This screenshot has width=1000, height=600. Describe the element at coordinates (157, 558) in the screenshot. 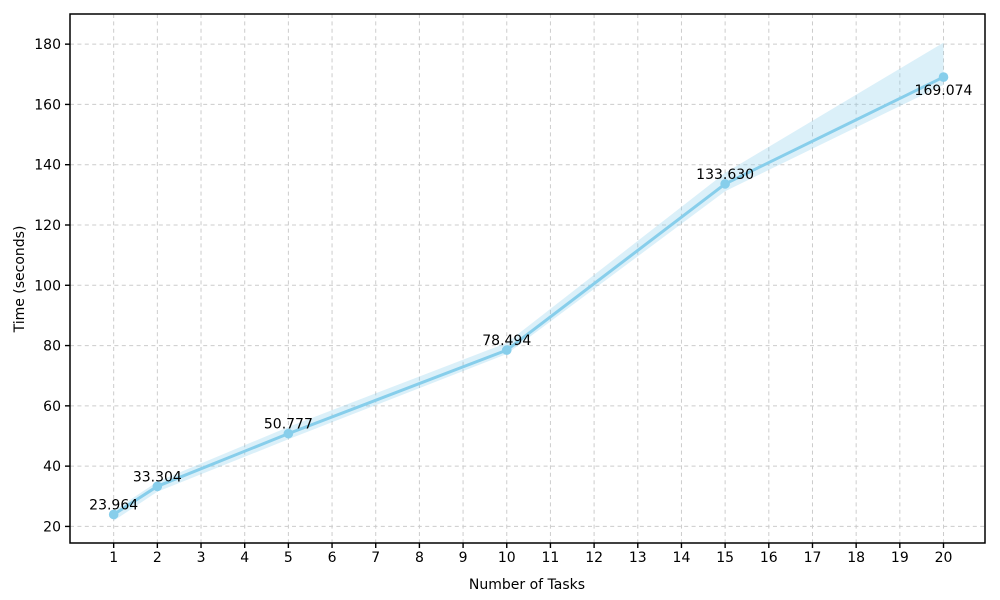

I see `x-tick-label: 2` at that location.